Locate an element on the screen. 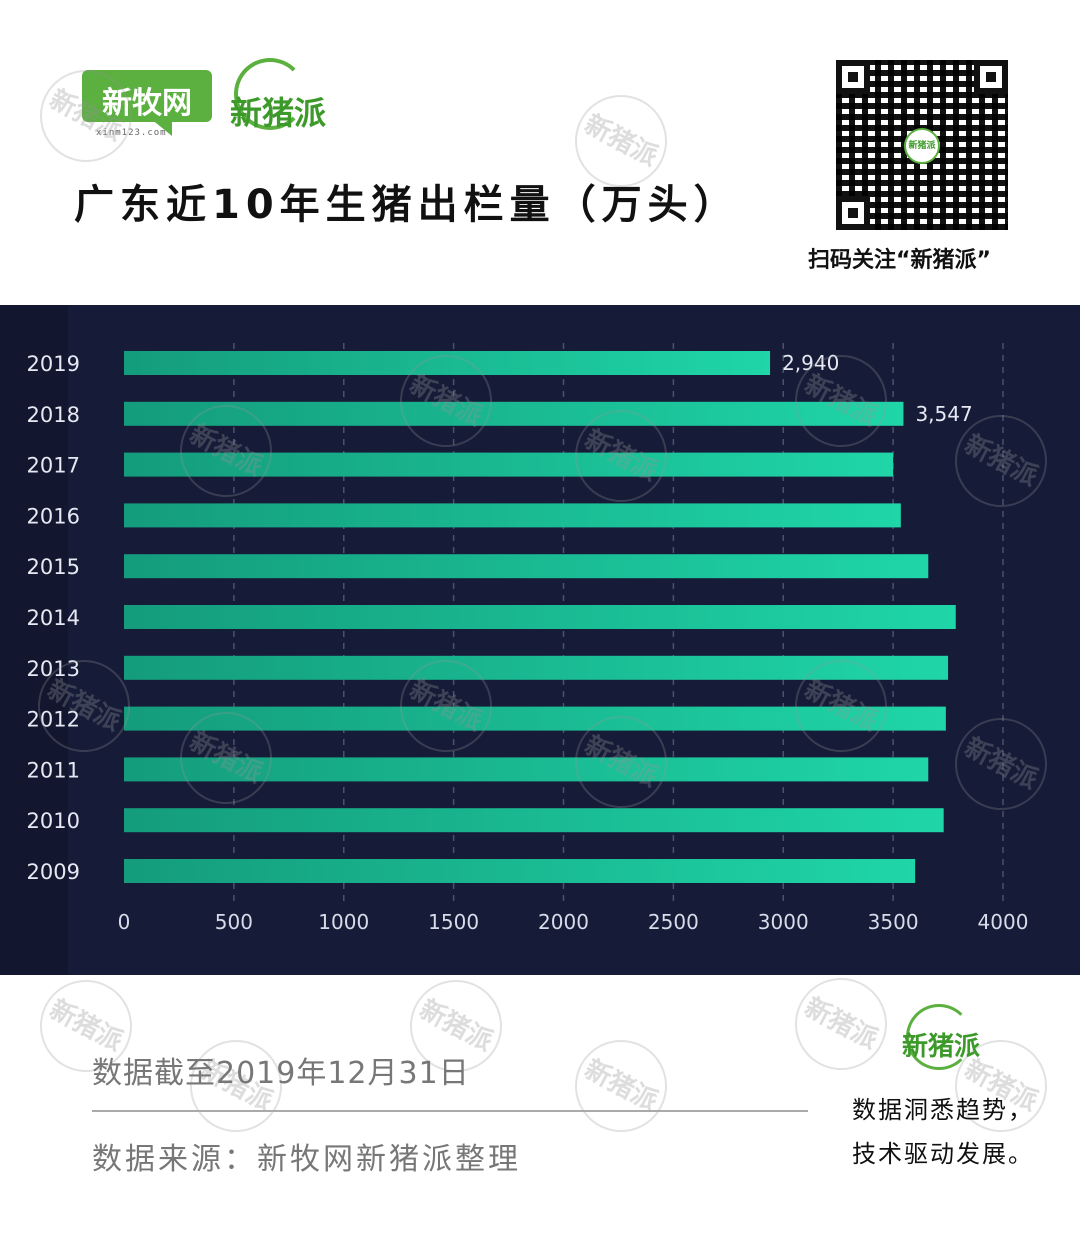  y-tick-label: 2013 is located at coordinates (53, 669).